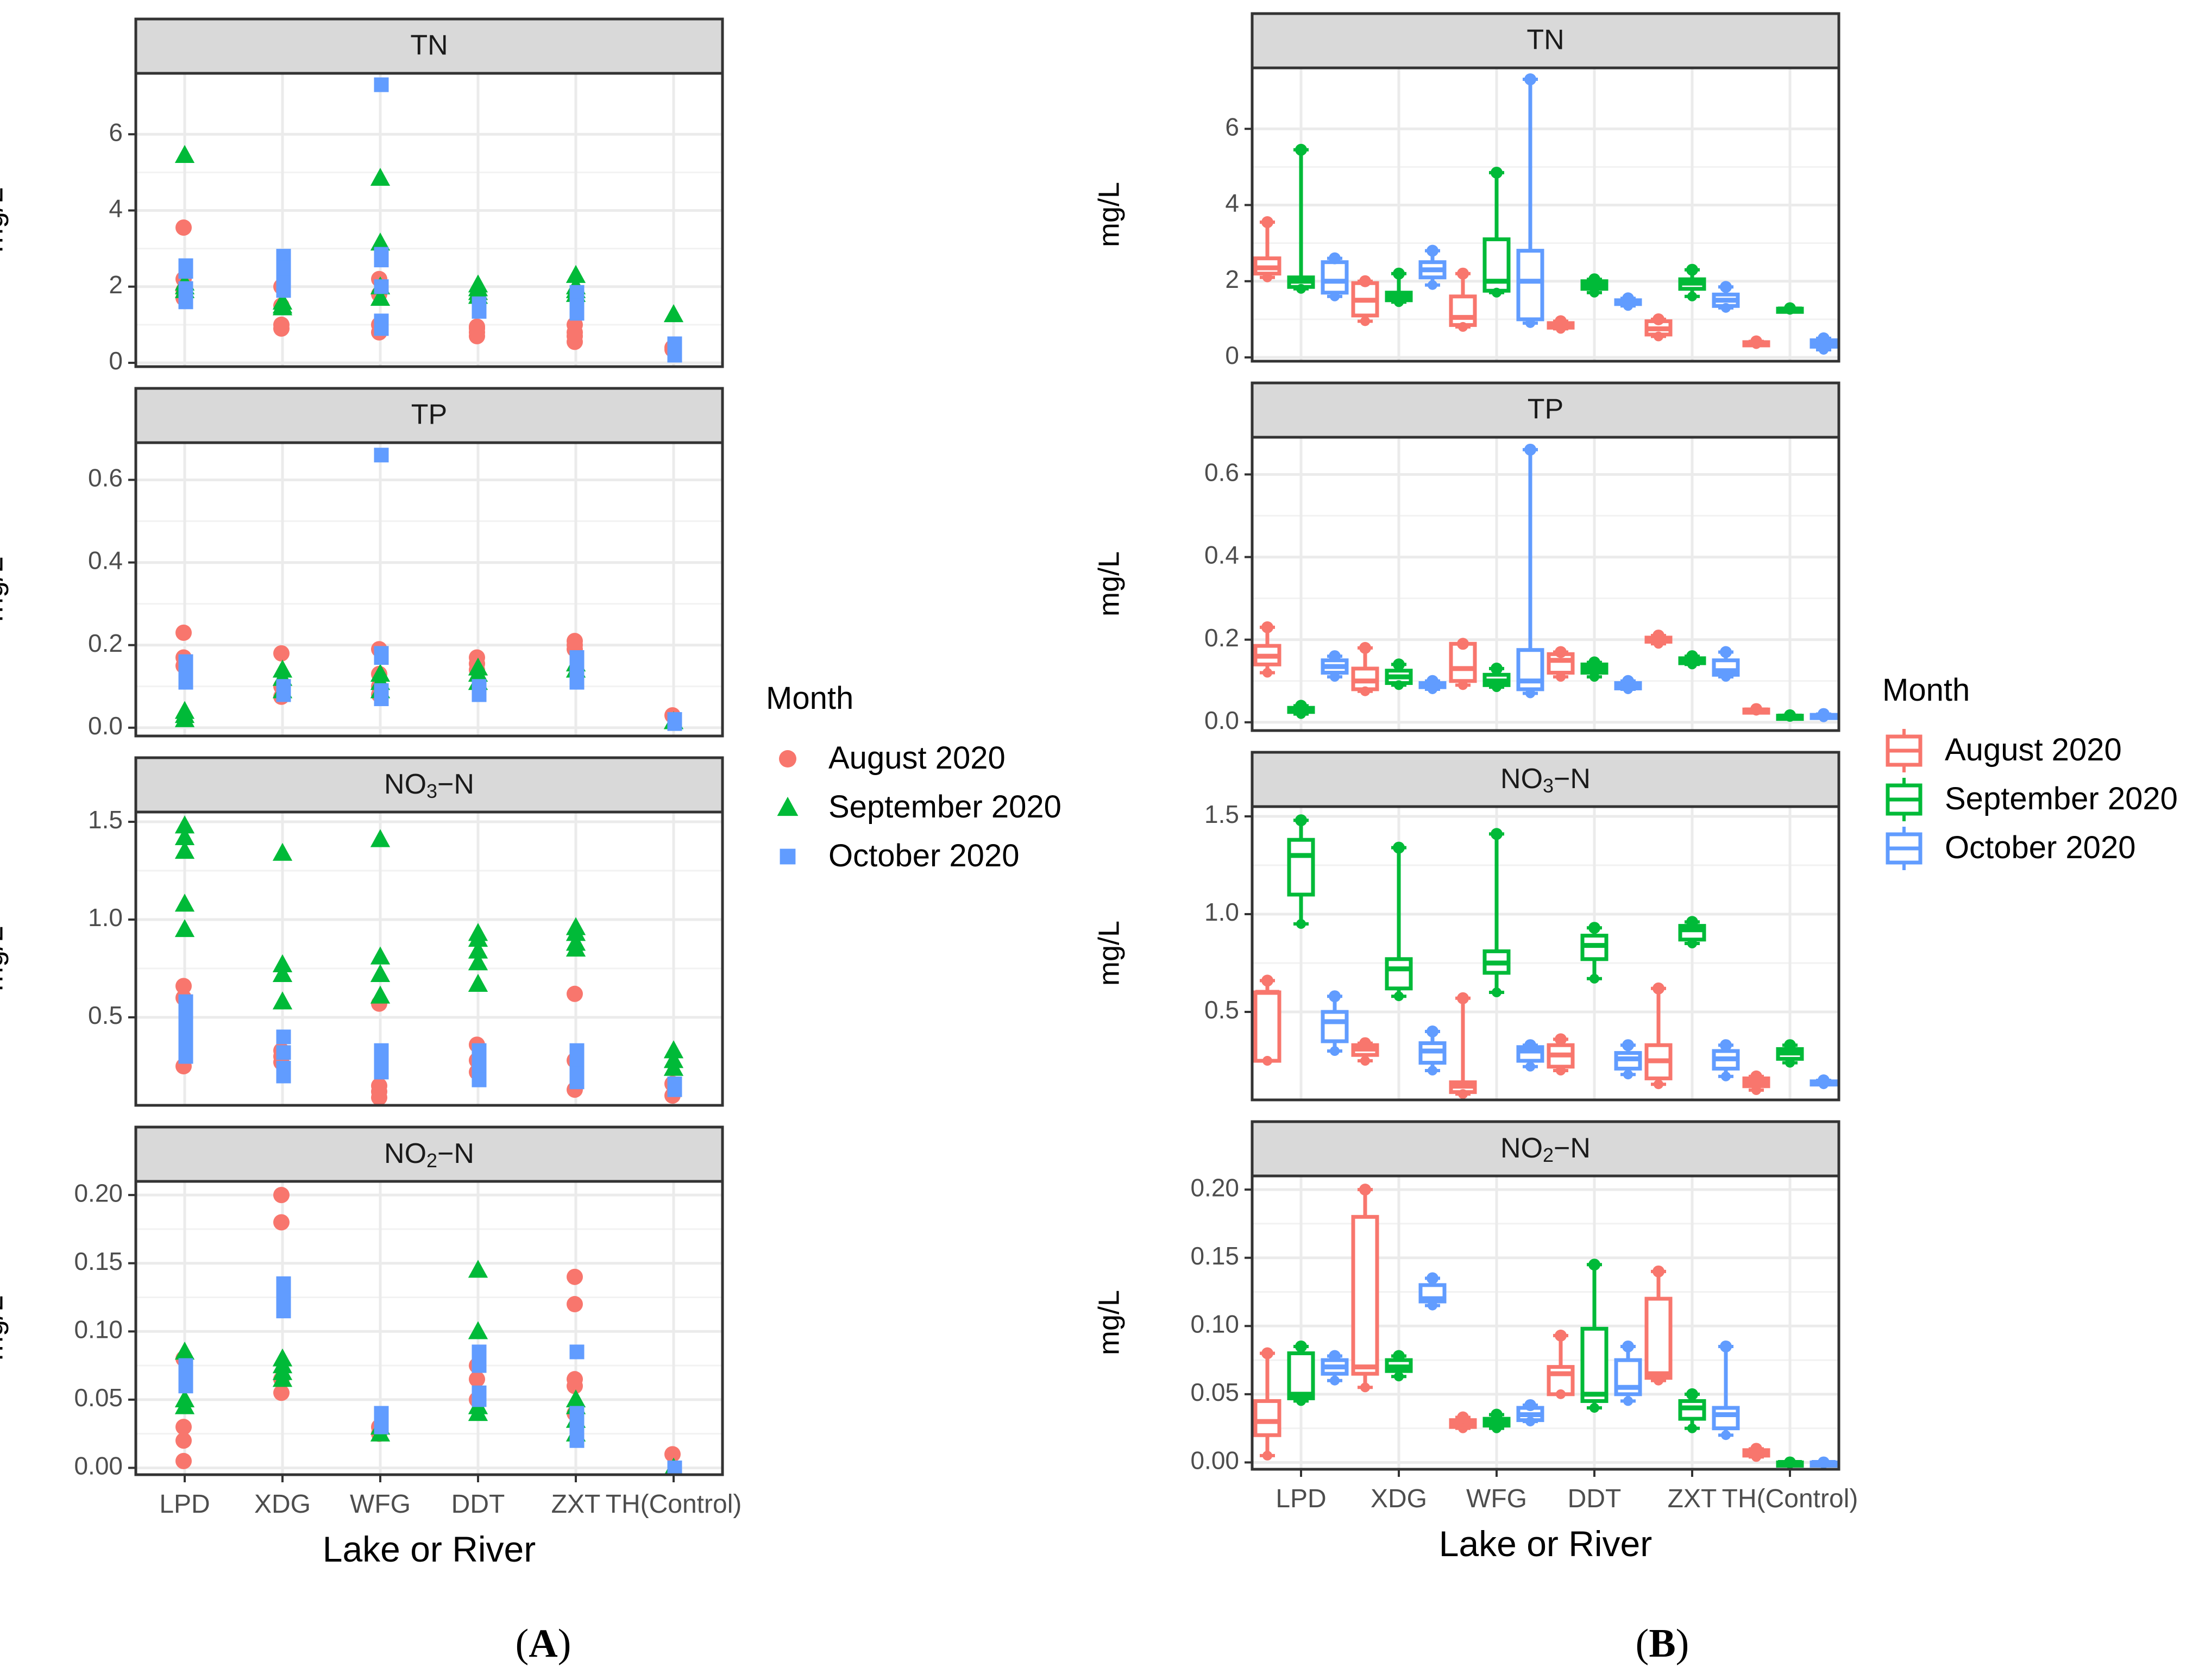 This screenshot has width=2199, height=1680. I want to click on x-tick-label: LPD, so click(184, 1504).